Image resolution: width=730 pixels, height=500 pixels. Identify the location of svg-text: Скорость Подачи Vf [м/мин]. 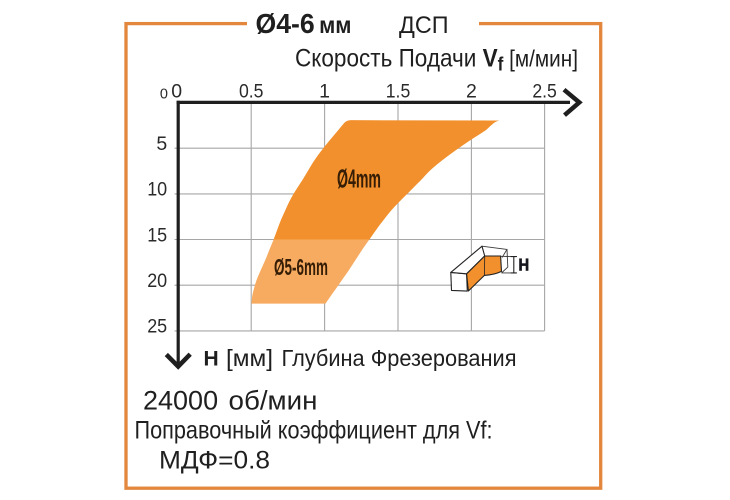
(436, 60).